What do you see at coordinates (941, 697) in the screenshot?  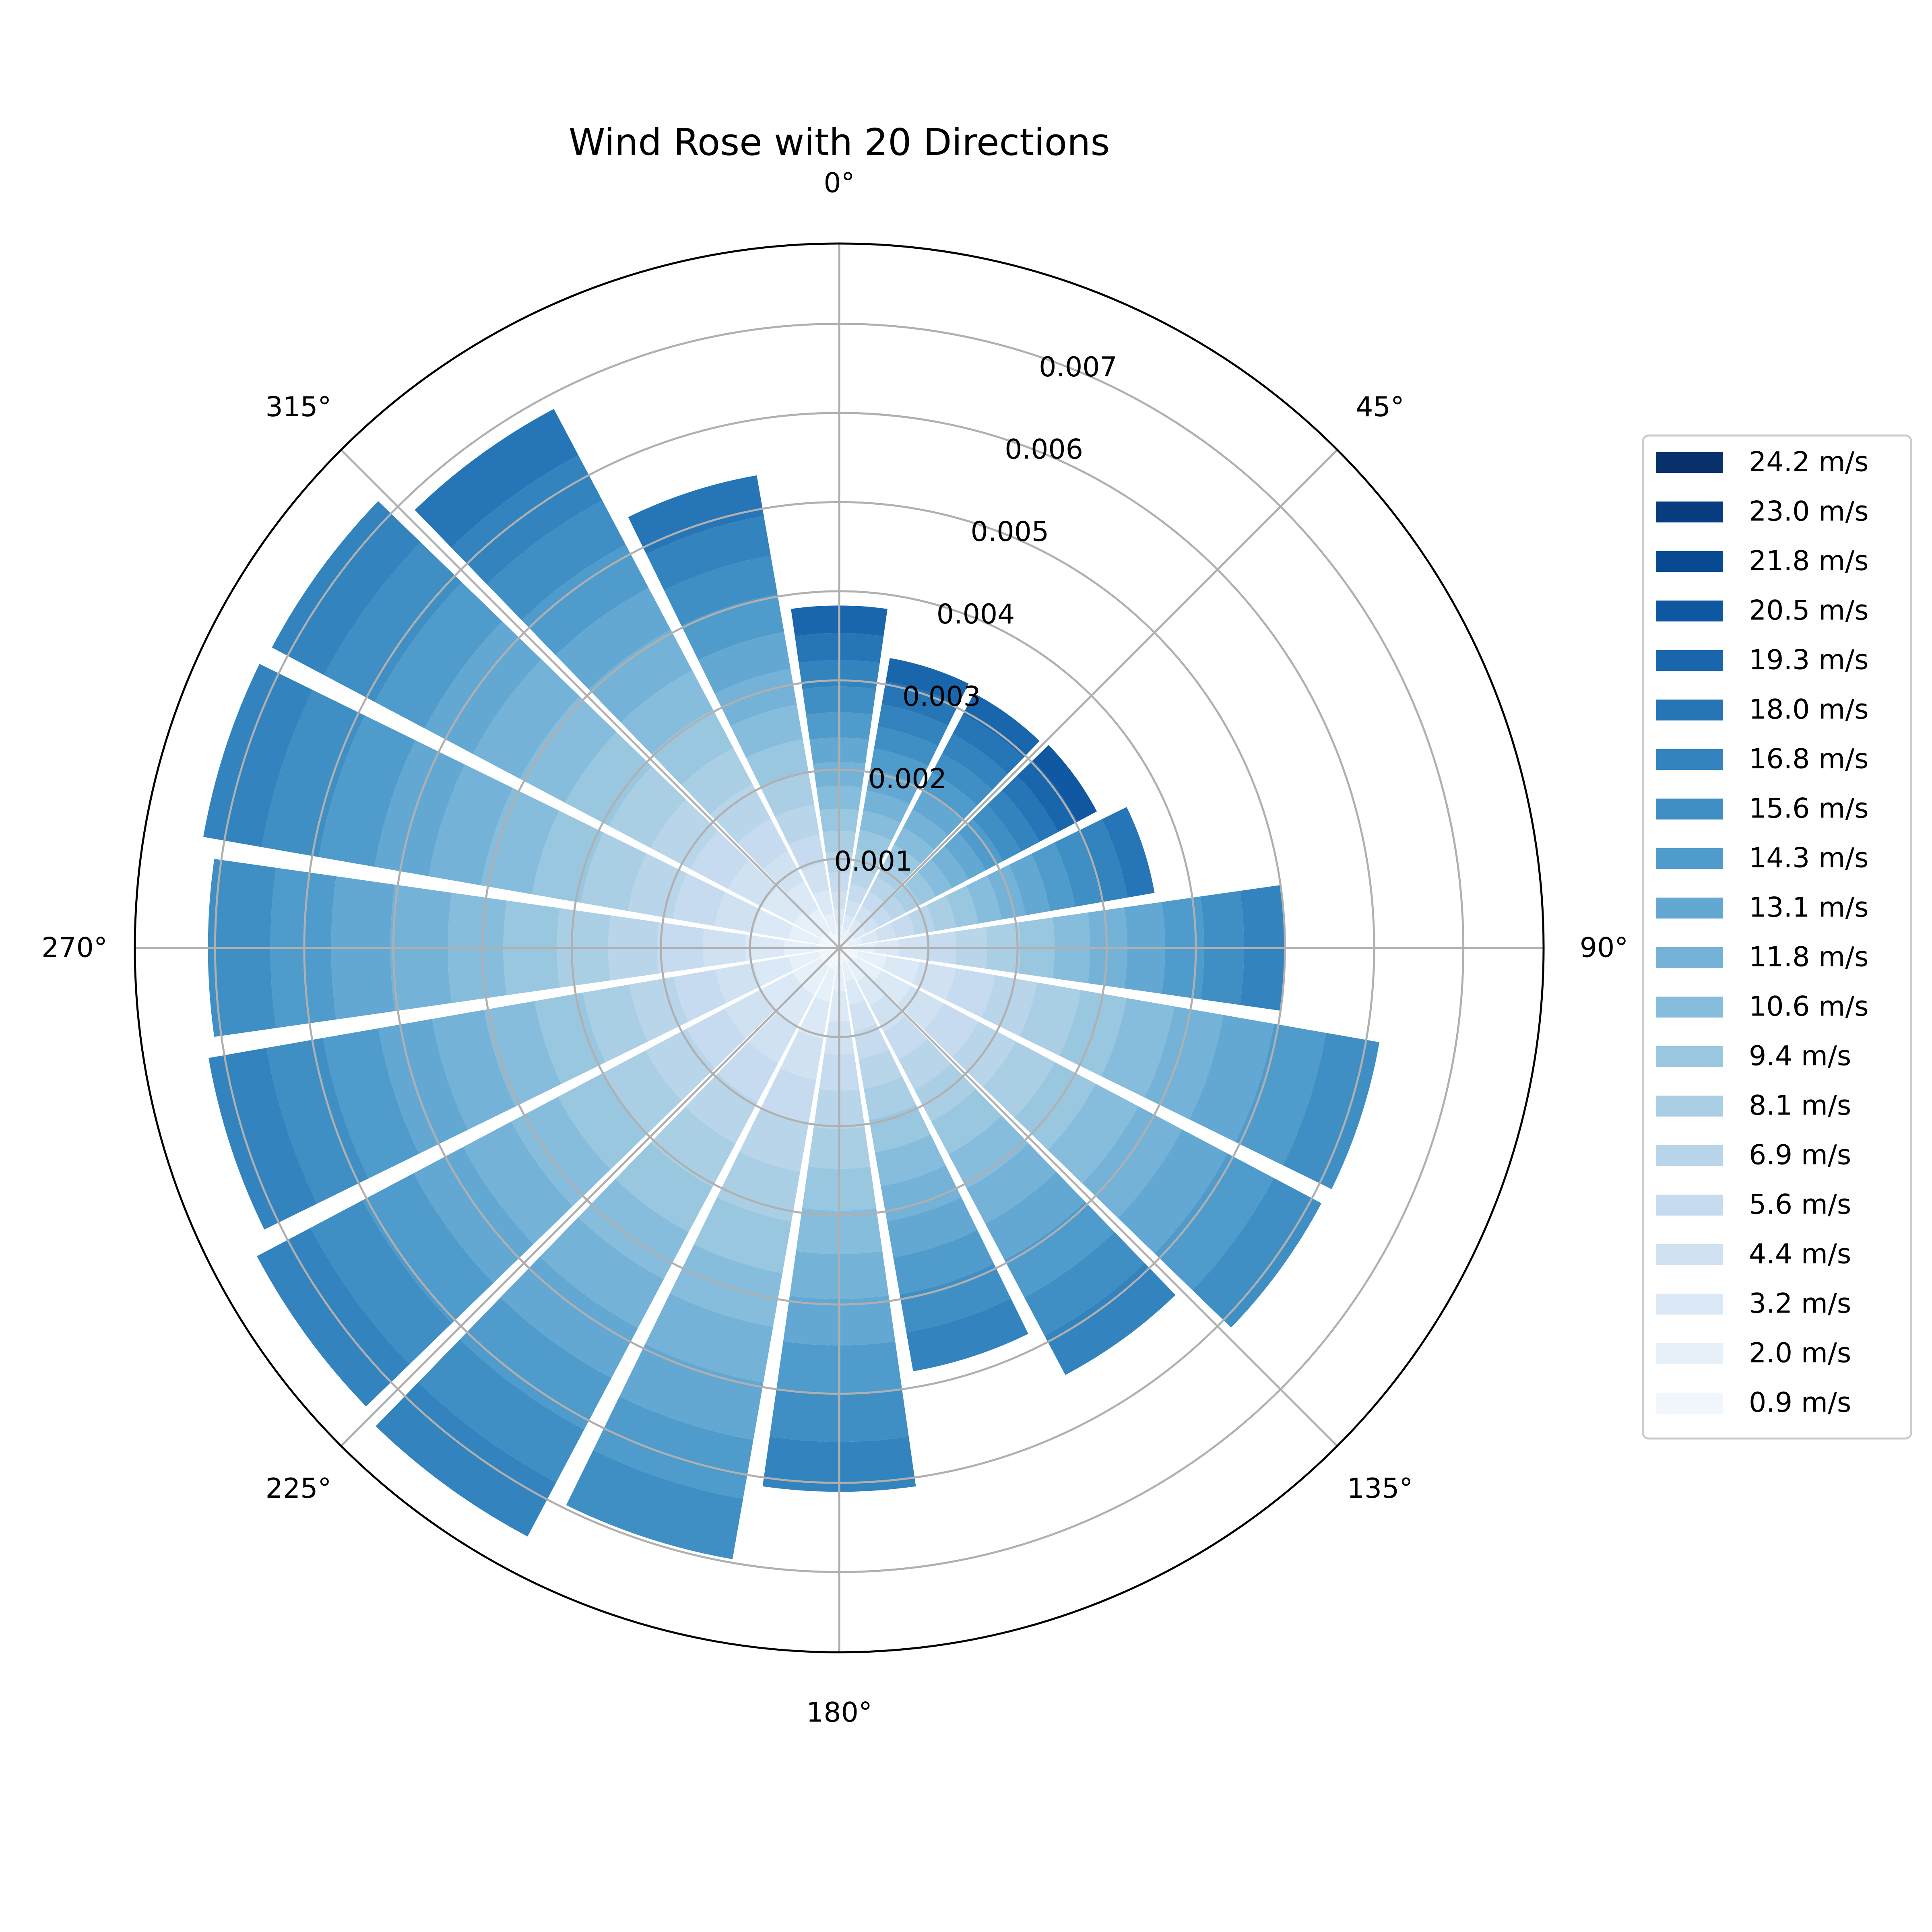 I see `radial-tick-label: 0.003` at bounding box center [941, 697].